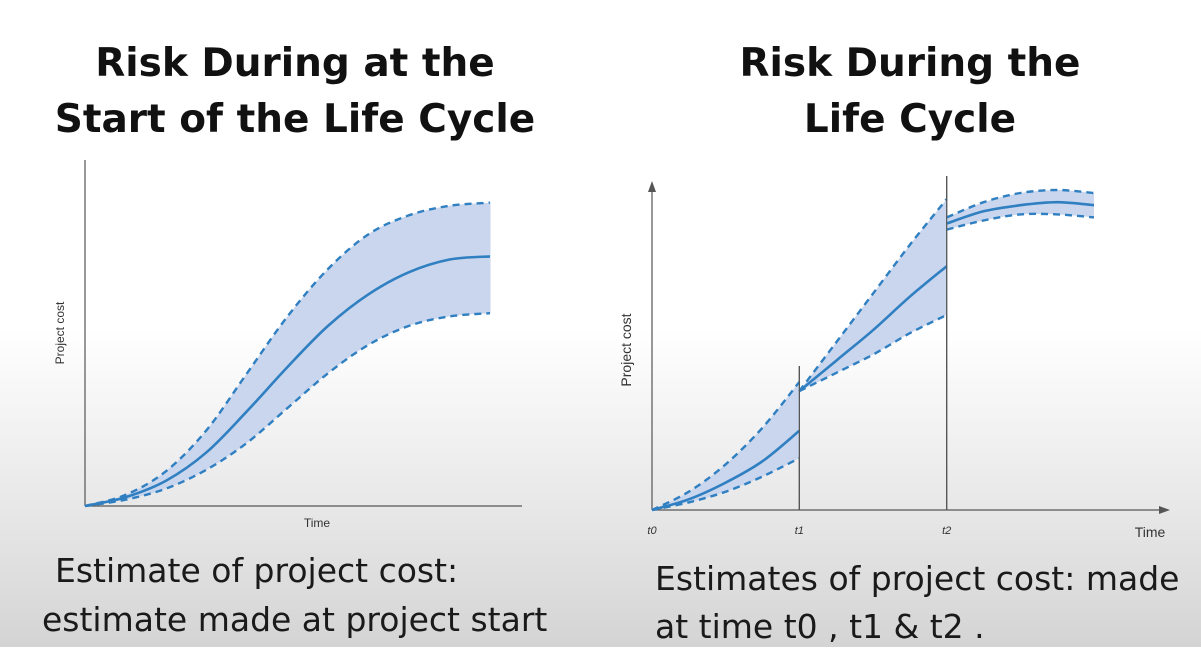 This screenshot has width=1201, height=650. I want to click on estimate-line-t0, so click(726, 470).